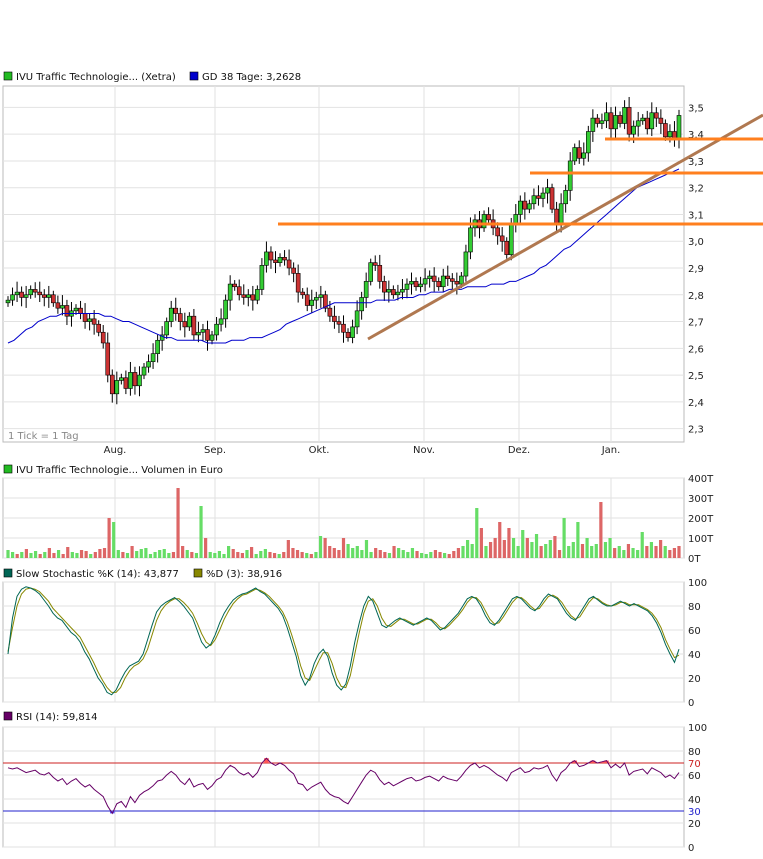 The image size is (763, 859). Describe the element at coordinates (696, 108) in the screenshot. I see `price-y-tick: 3,5` at that location.